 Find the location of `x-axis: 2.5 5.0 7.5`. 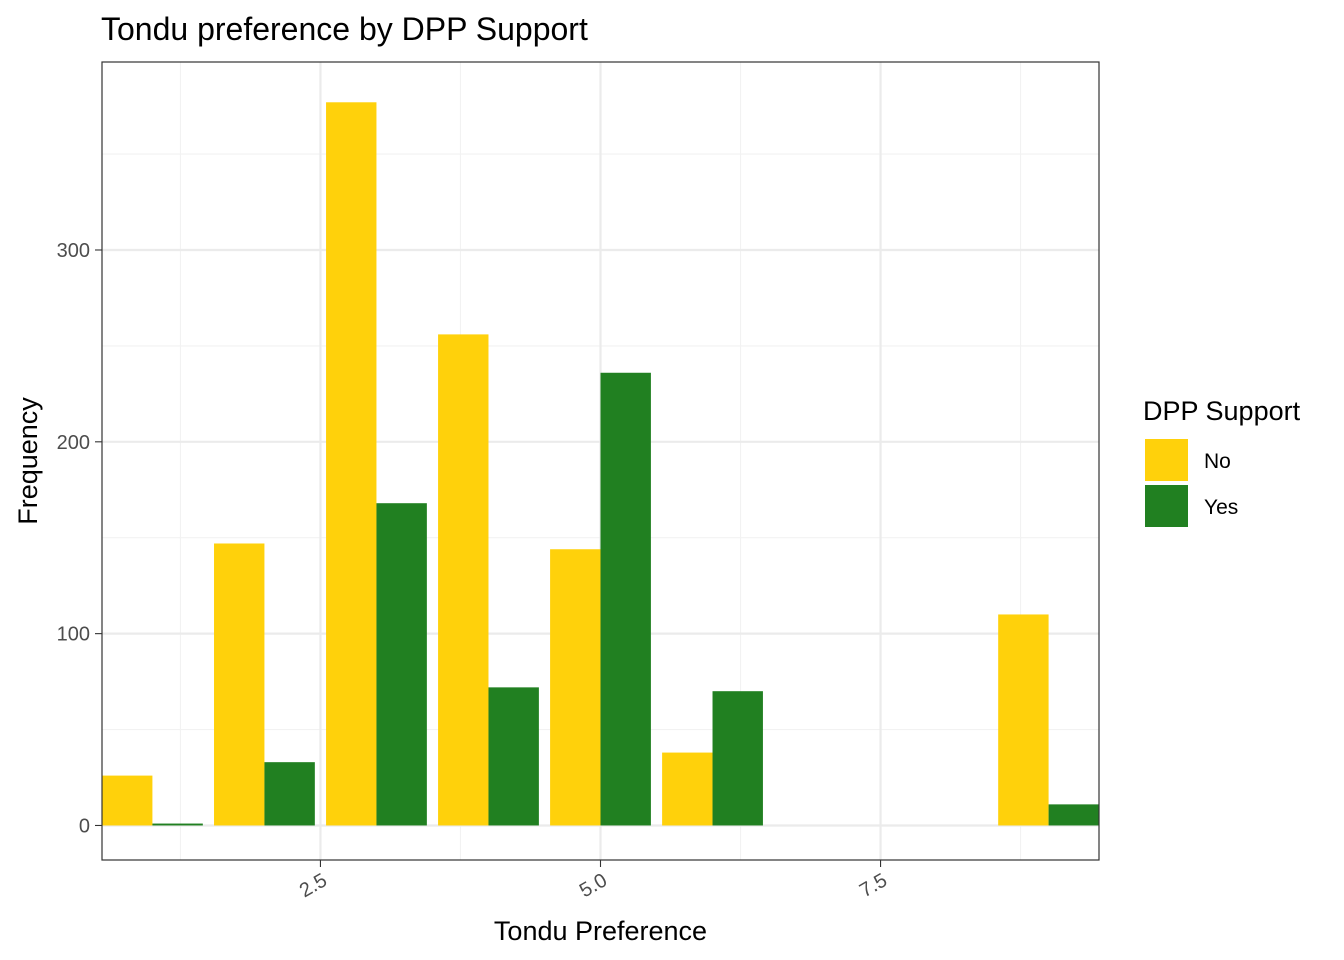

x-axis: 2.5 5.0 7.5 is located at coordinates (593, 881).